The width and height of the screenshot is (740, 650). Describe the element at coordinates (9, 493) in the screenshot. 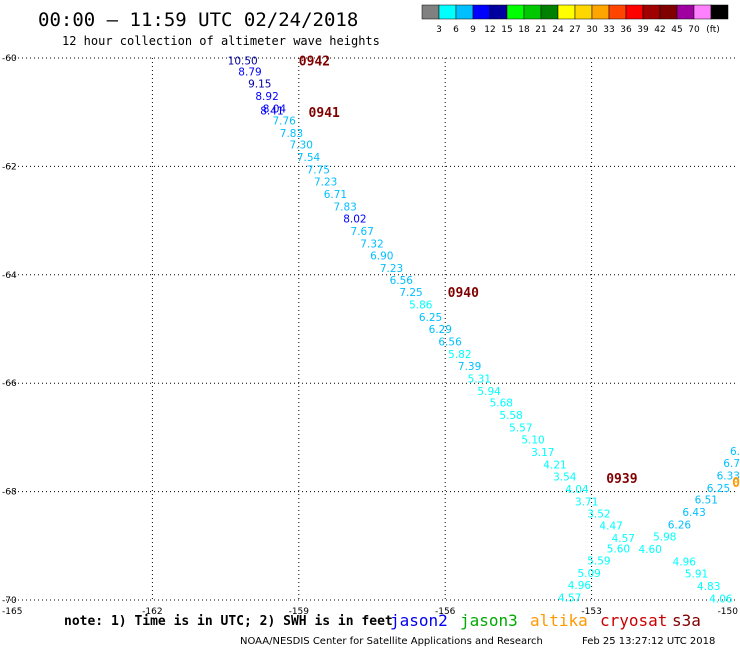

I see `y-tick-label: -68` at that location.